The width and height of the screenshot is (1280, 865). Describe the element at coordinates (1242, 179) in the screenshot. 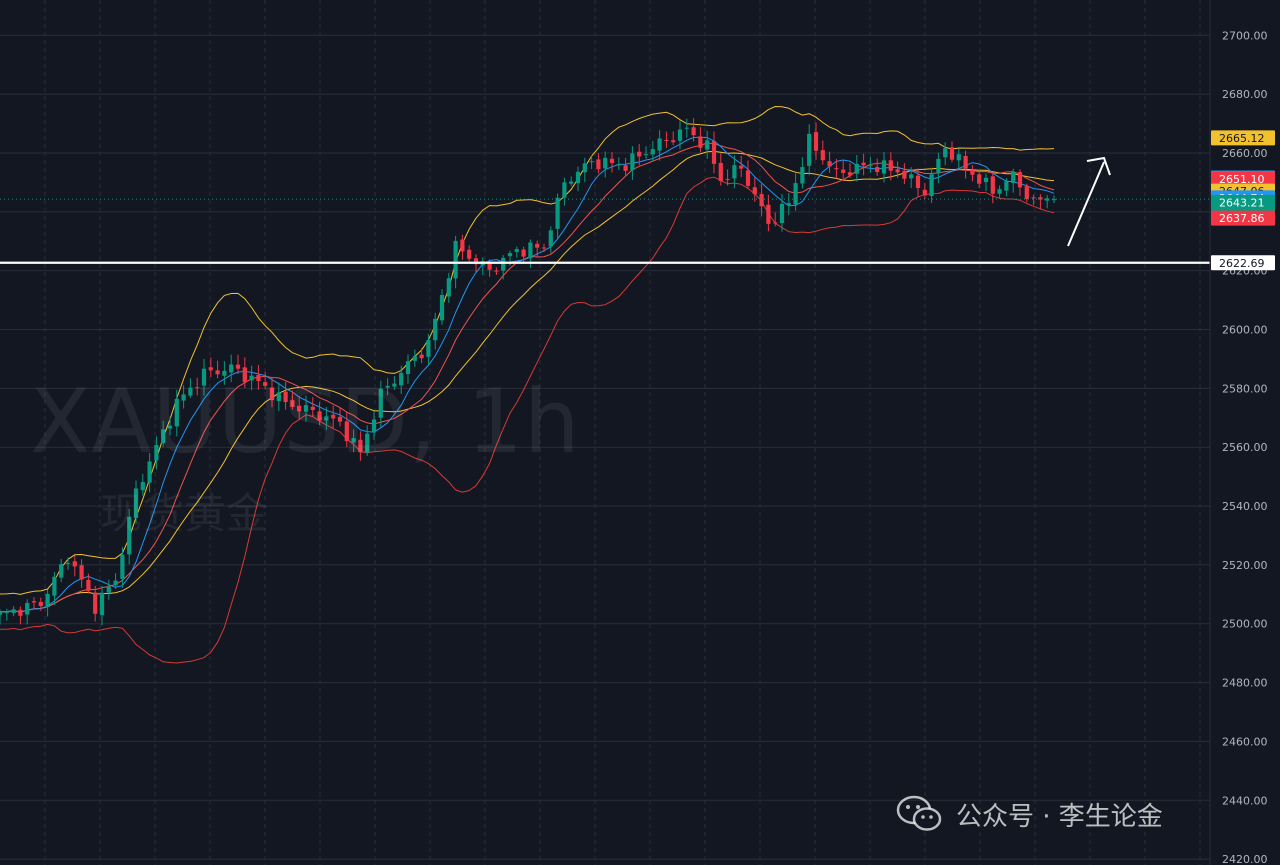

I see `price-tag-label: 2651.10` at that location.